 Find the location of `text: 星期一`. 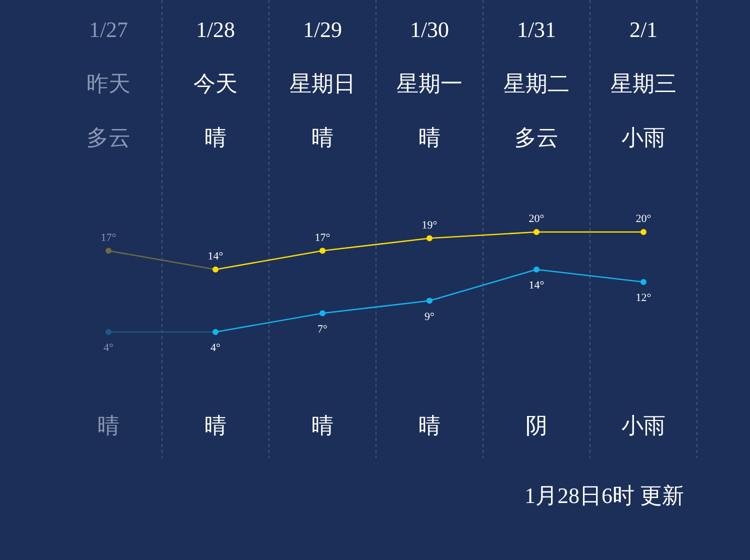

text: 星期一 is located at coordinates (429, 83).